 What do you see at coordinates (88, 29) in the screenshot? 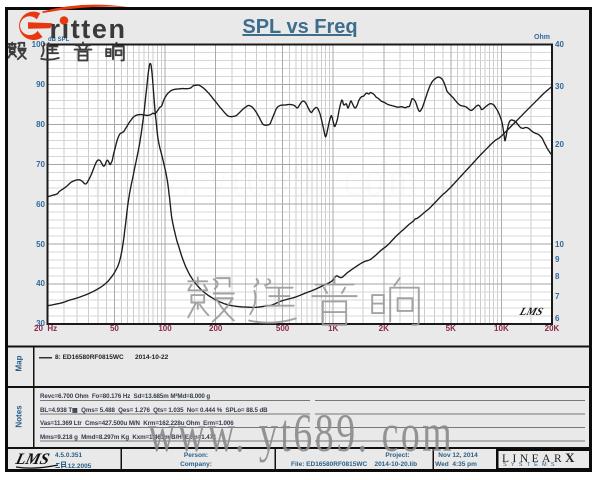
I see `svg-text: rıtten` at bounding box center [88, 29].